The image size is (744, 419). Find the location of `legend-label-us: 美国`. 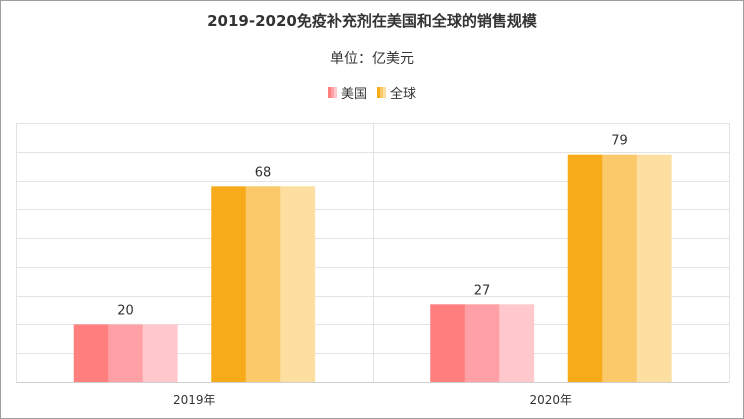

legend-label-us: 美国 is located at coordinates (353, 94).